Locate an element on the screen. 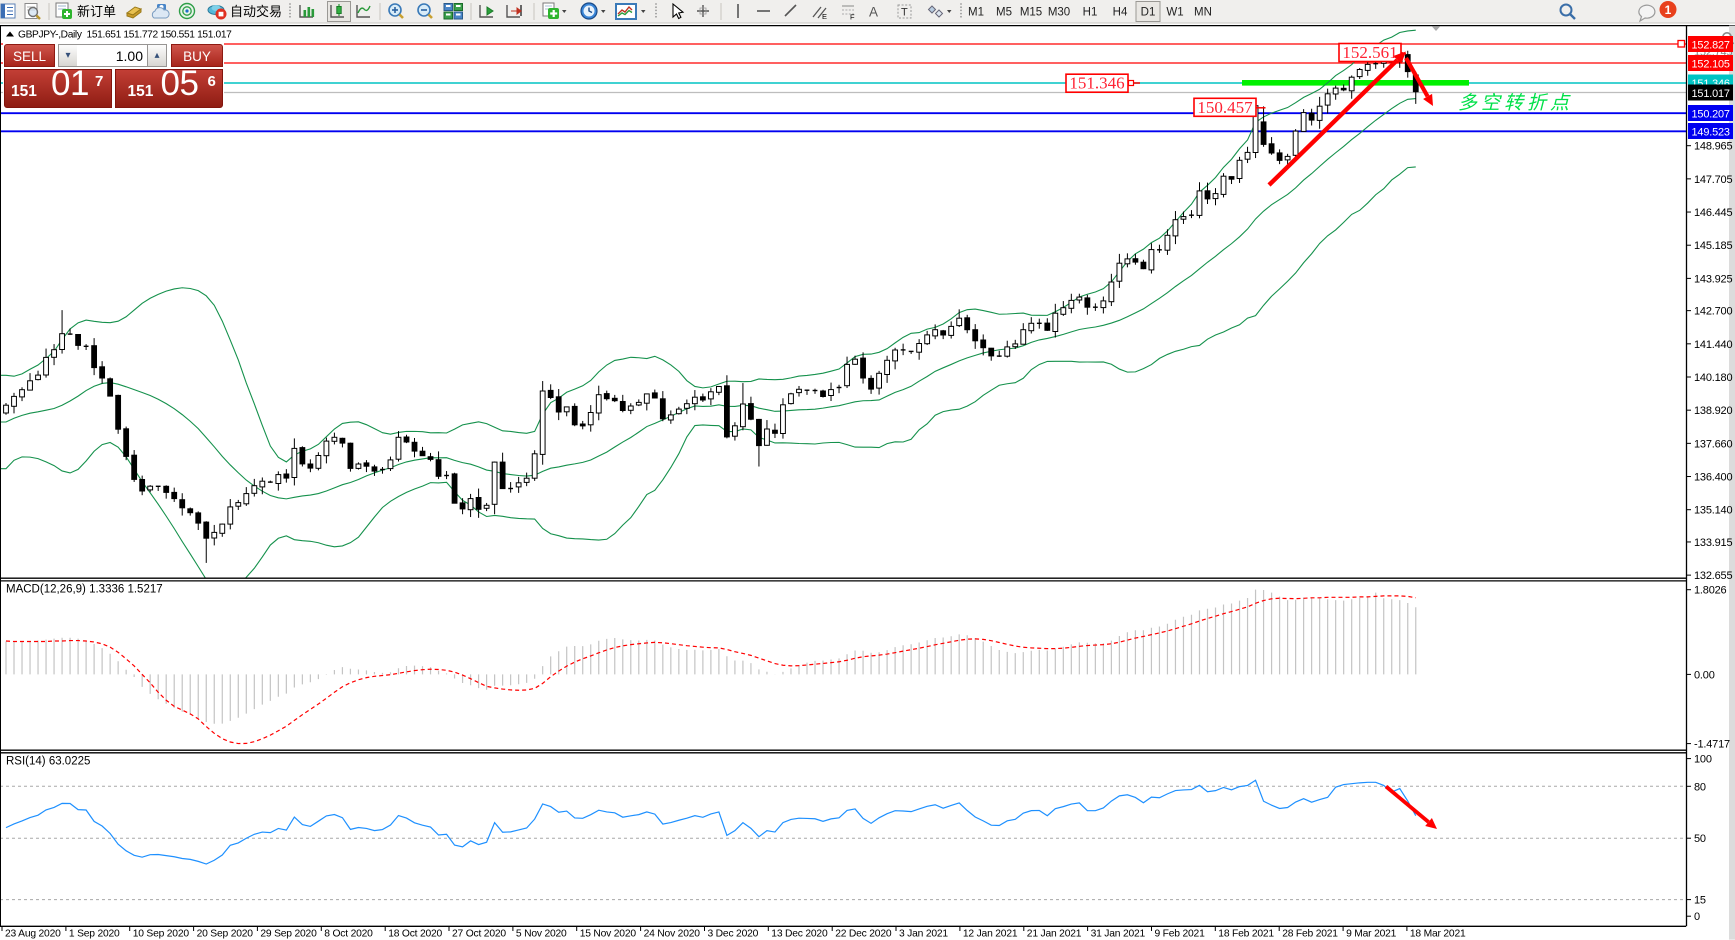 The image size is (1735, 940). svg-text: 10 Sep 2020 is located at coordinates (161, 934).